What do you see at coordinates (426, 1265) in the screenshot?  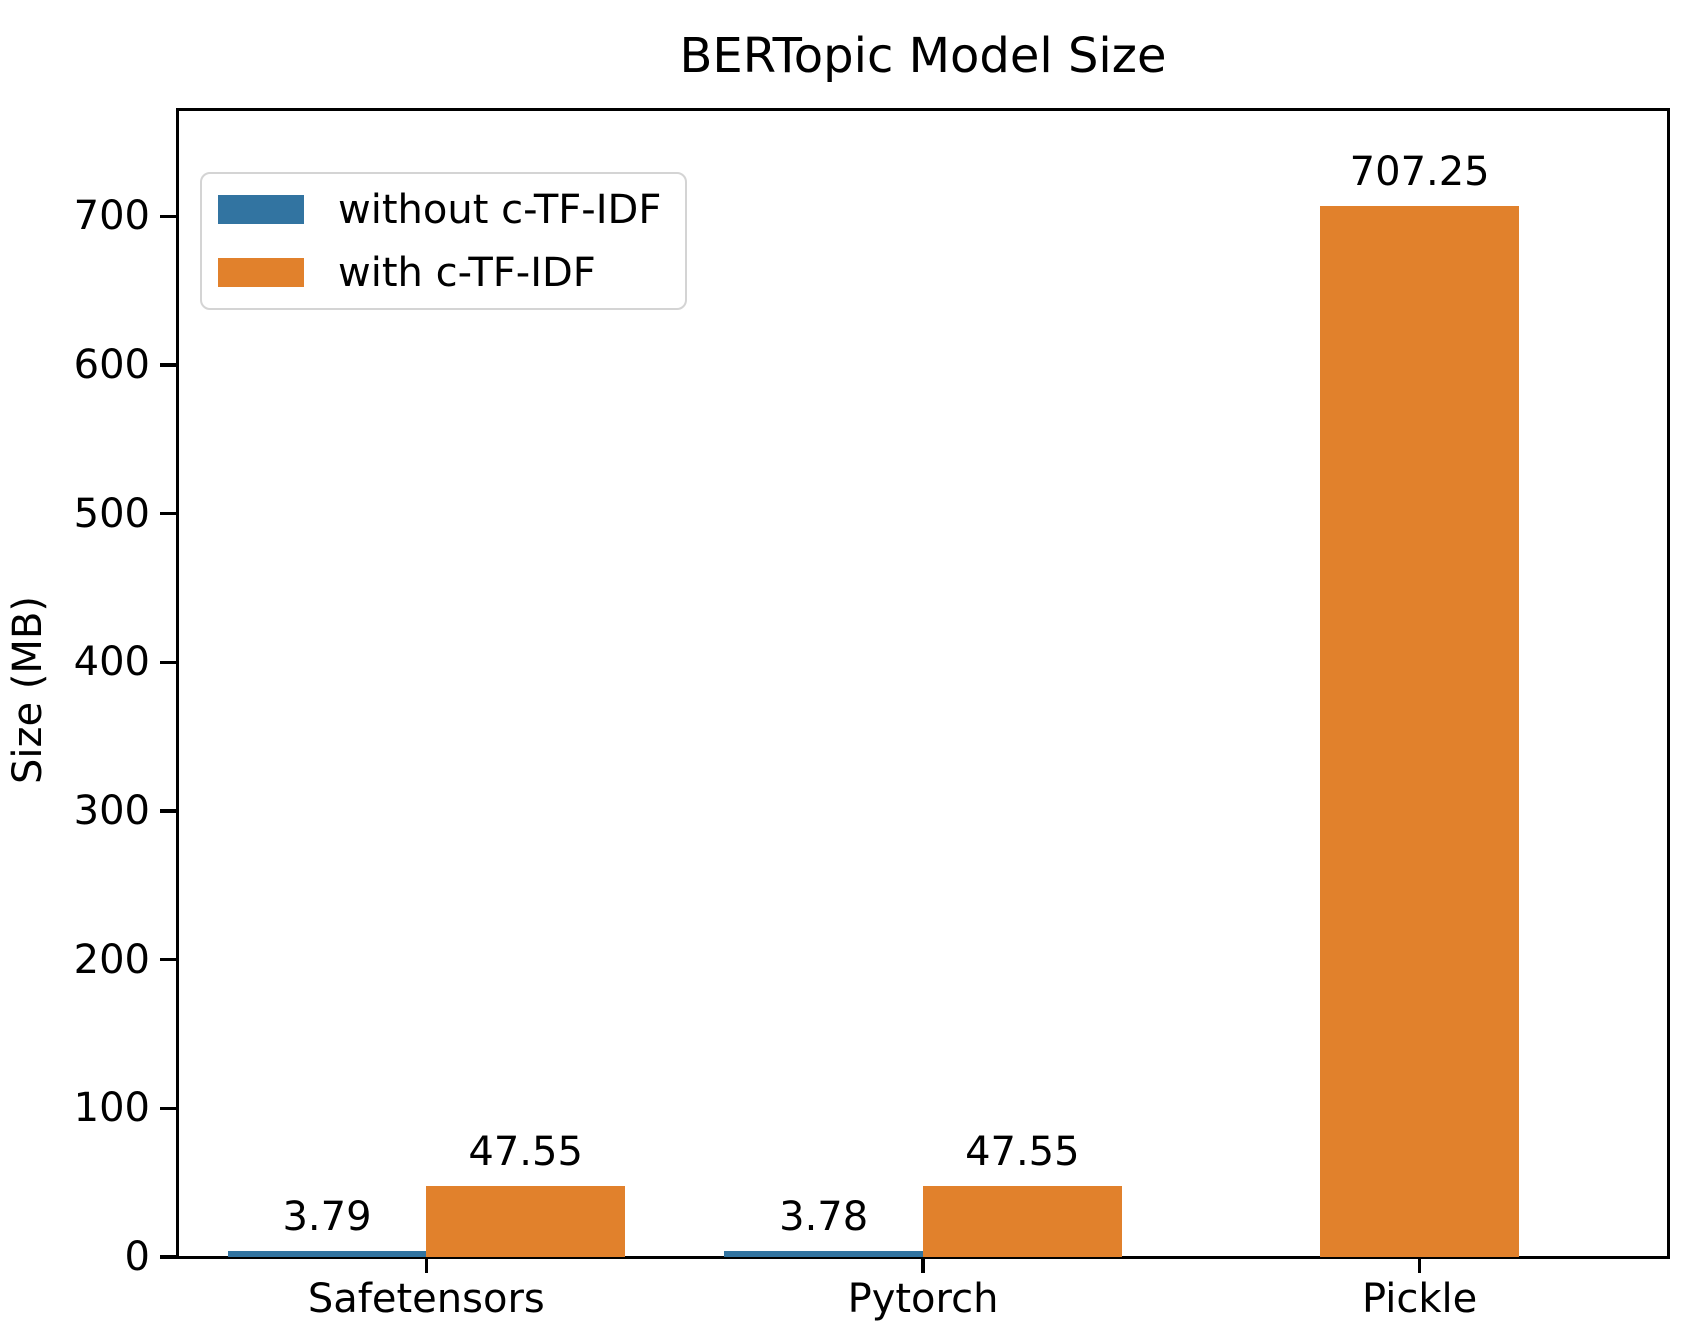 I see `x-tick-mark-safetensors` at bounding box center [426, 1265].